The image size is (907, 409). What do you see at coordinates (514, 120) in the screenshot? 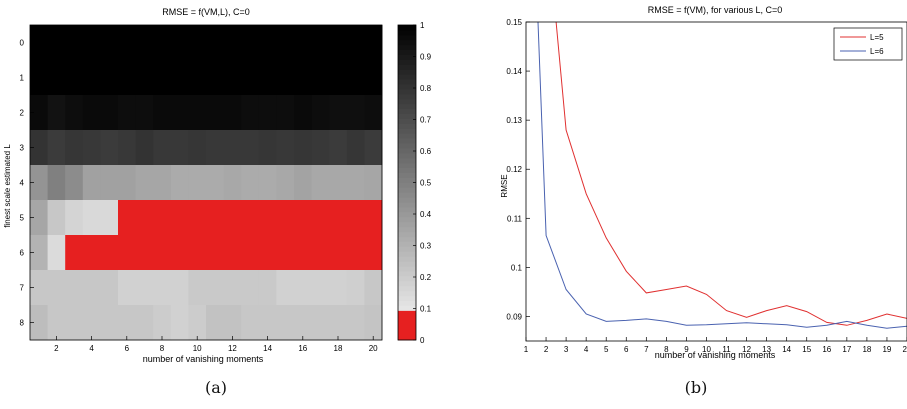
I see `line-chart-y-tick-label: 0.13` at bounding box center [514, 120].